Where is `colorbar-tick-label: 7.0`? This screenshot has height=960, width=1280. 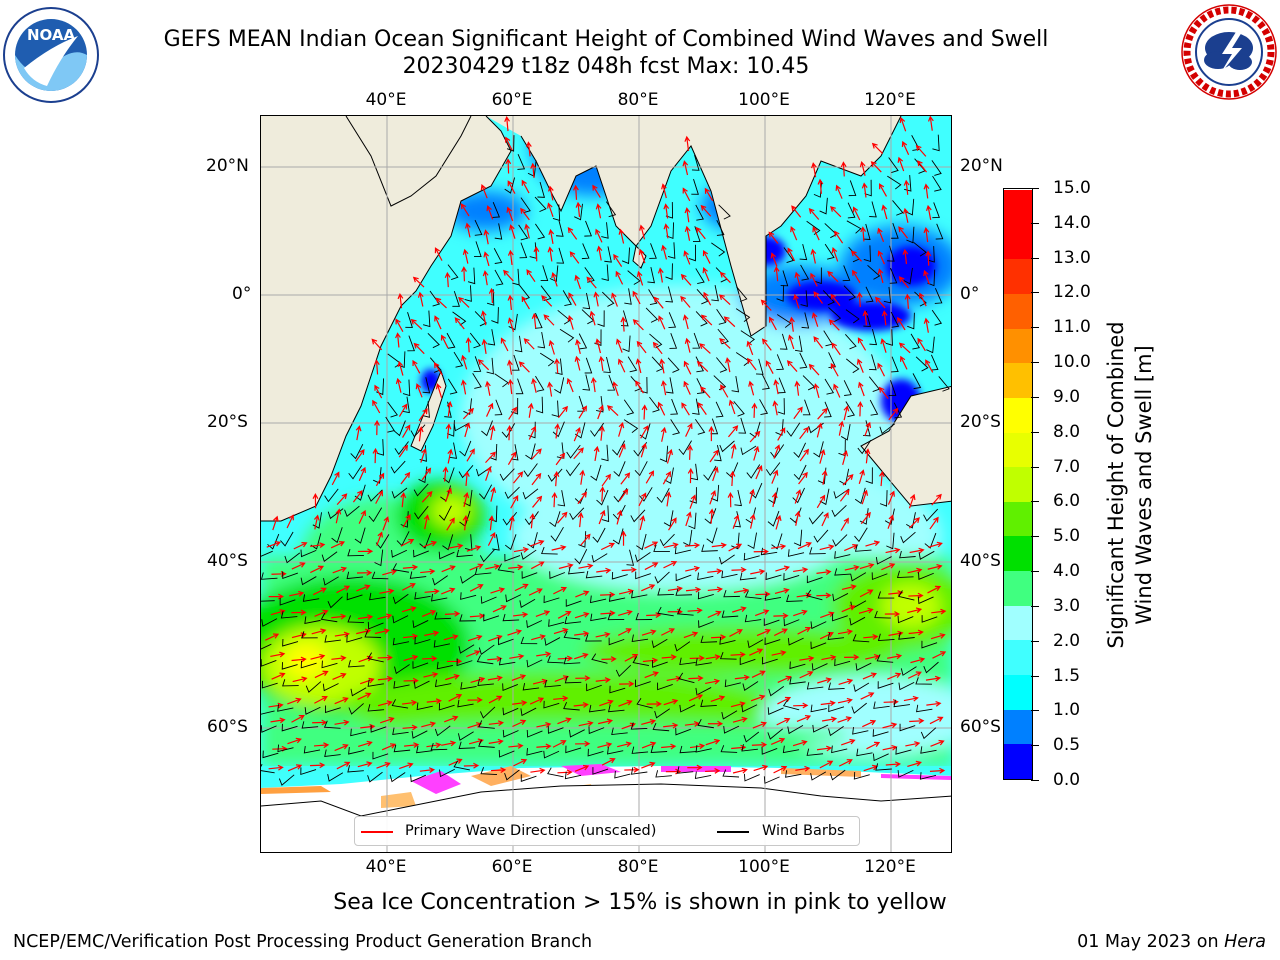 colorbar-tick-label: 7.0 is located at coordinates (1067, 466).